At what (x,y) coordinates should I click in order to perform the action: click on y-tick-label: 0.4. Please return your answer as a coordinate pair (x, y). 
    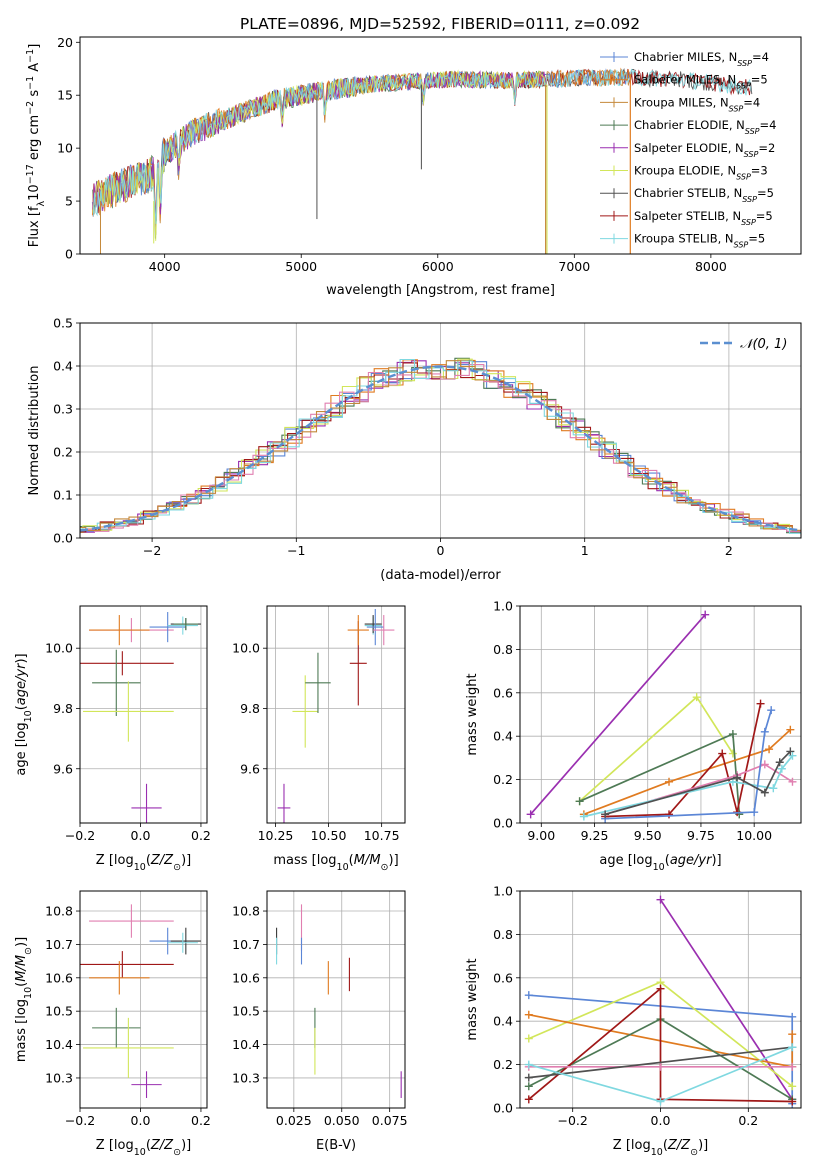
    Looking at the image, I should click on (63, 366).